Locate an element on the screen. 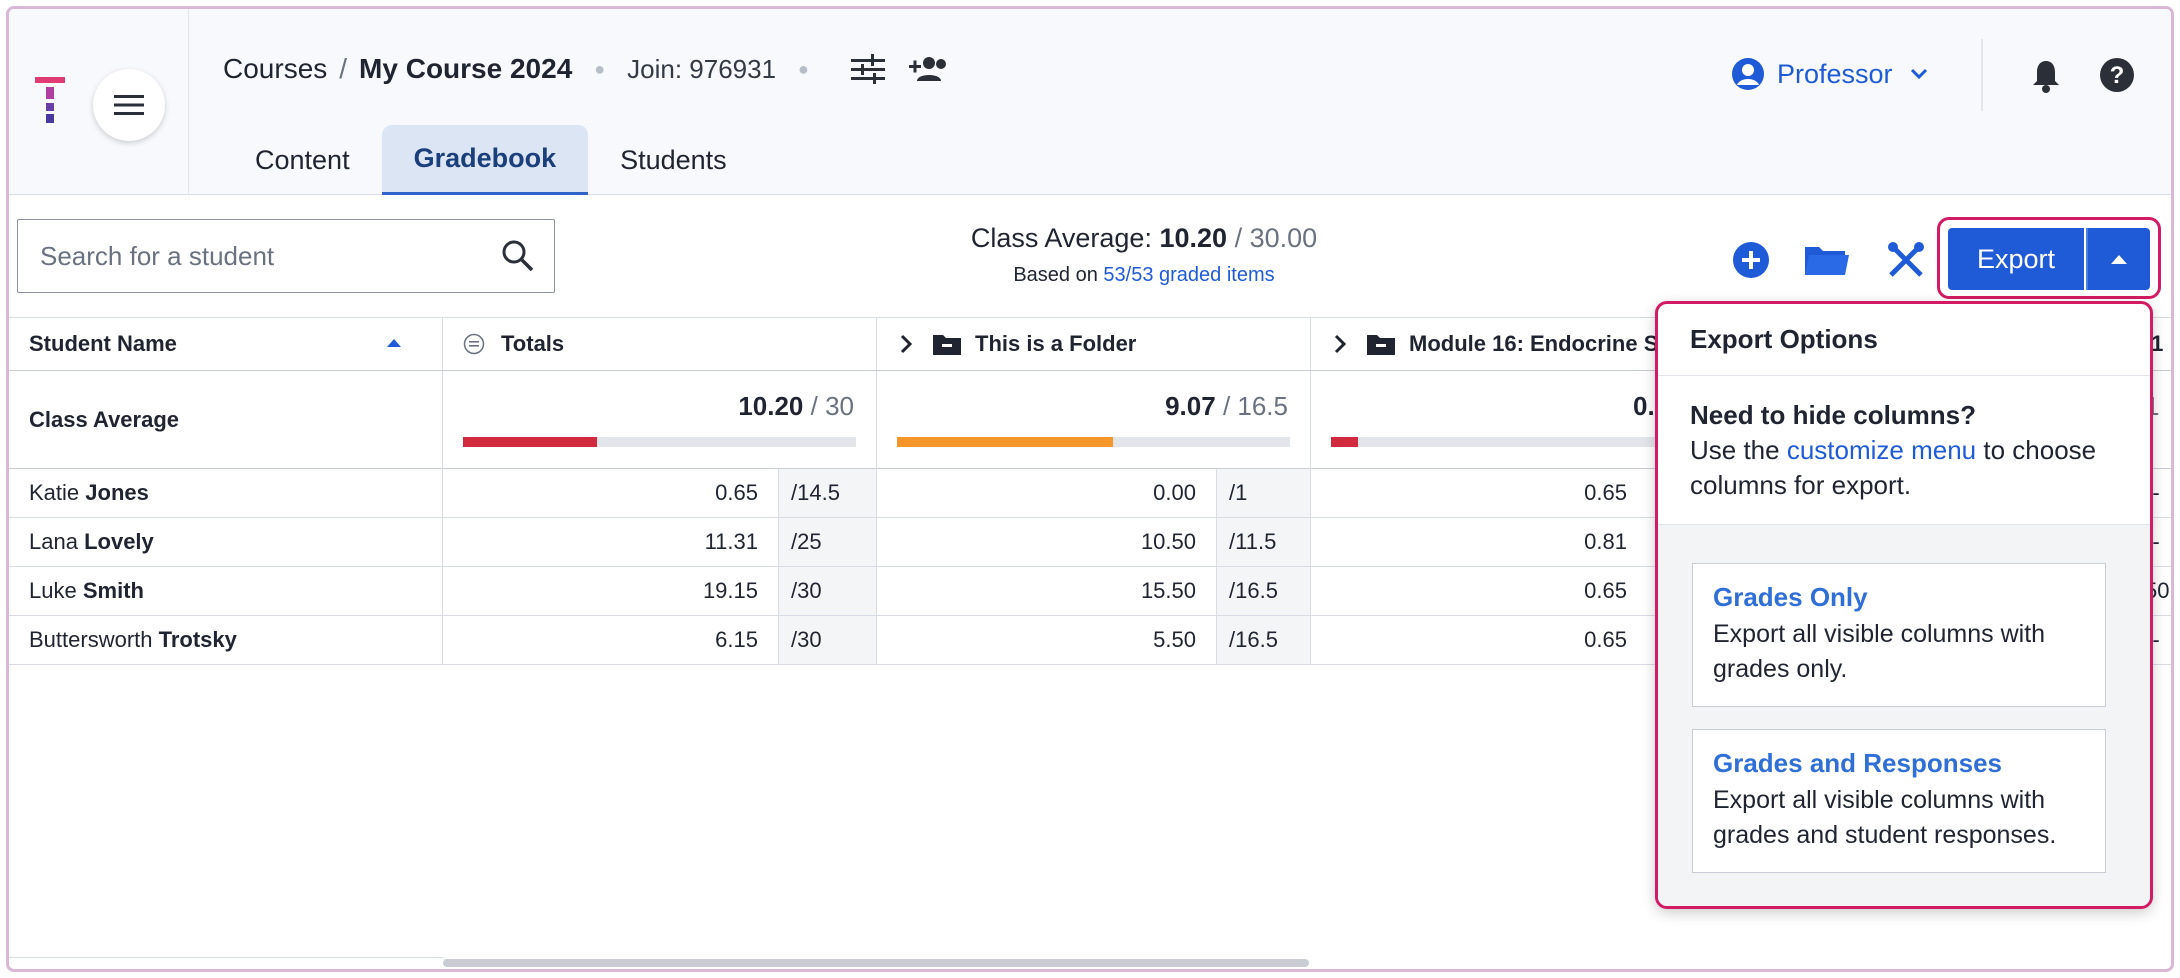 This screenshot has height=978, width=2180. search-icon is located at coordinates (518, 256).